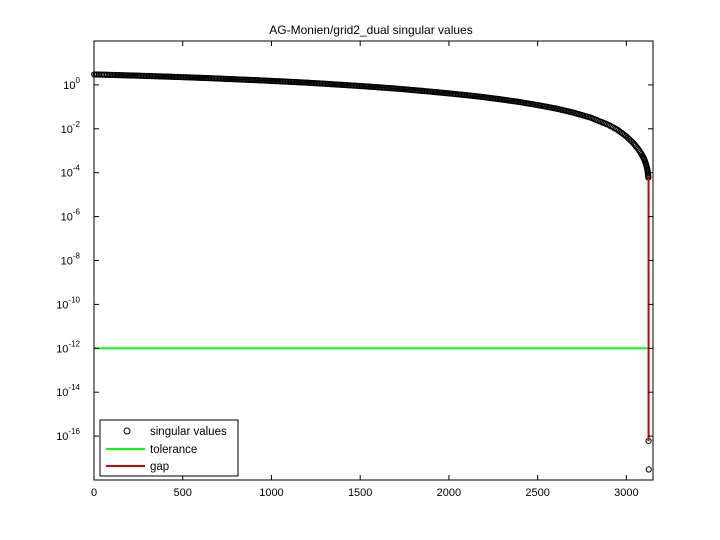 Image resolution: width=720 pixels, height=540 pixels. Describe the element at coordinates (68, 391) in the screenshot. I see `y-tick-label: 10⁻¹⁴` at that location.